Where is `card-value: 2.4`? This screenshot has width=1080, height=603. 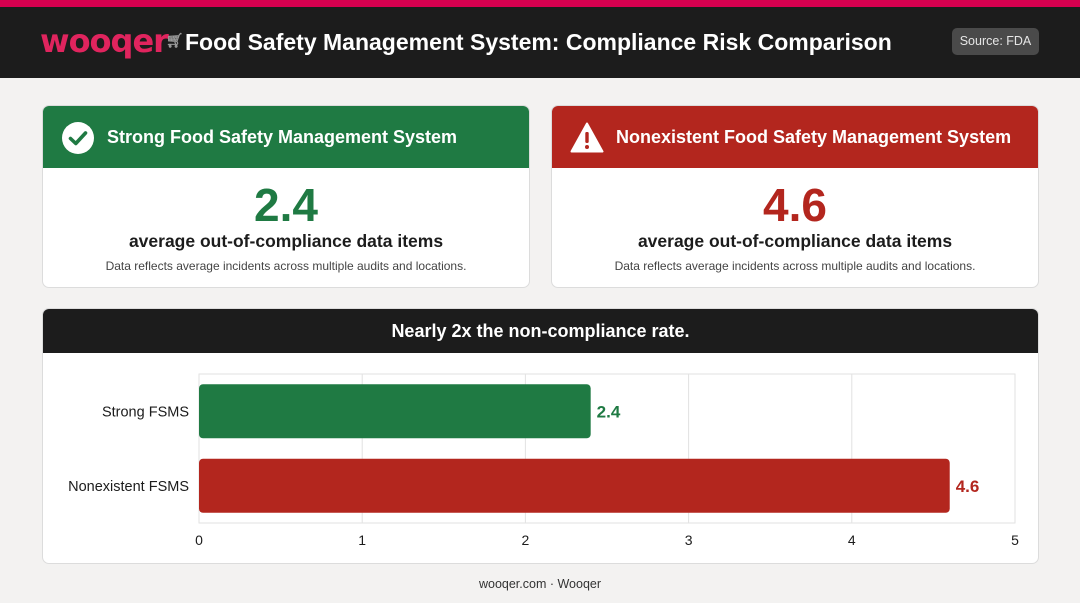 card-value: 2.4 is located at coordinates (286, 205).